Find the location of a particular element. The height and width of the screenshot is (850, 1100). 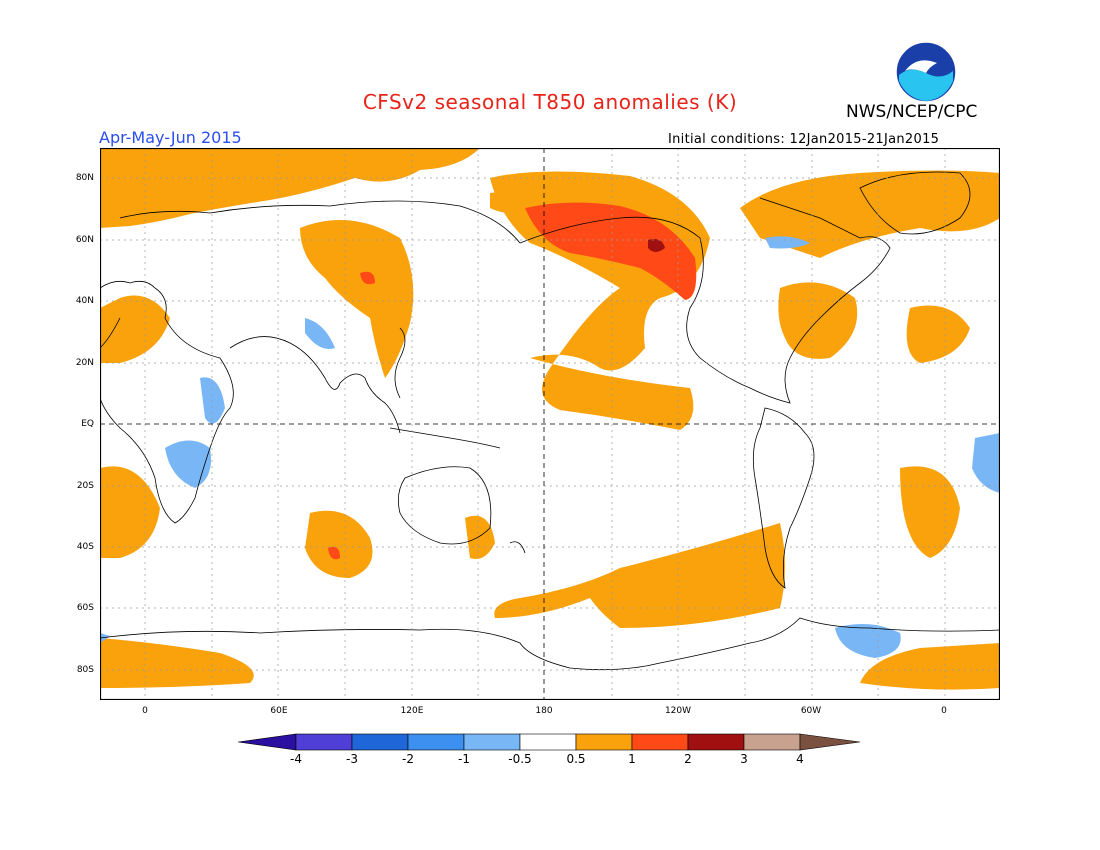

strong-warm-regions is located at coordinates (512, 381).